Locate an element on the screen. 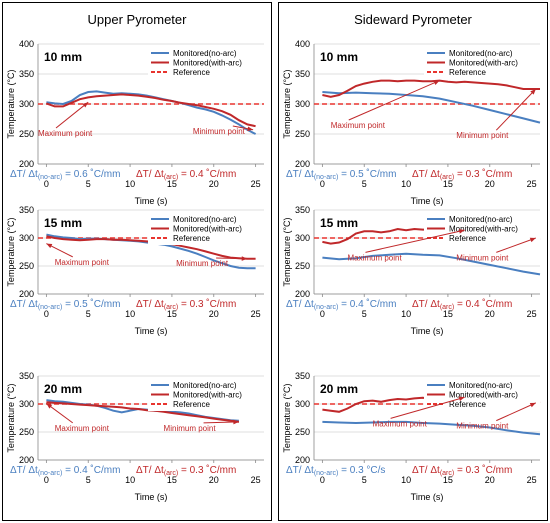 This screenshot has width=550, height=523. upper-10-ytick-300: 300 is located at coordinates (26, 104).